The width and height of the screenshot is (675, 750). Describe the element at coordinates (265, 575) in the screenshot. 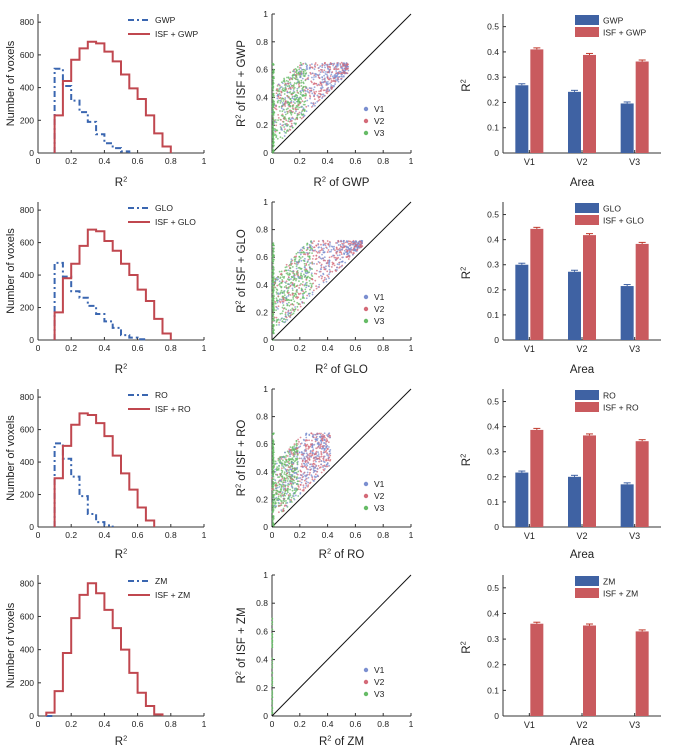

I see `y-tick-label: 1` at that location.